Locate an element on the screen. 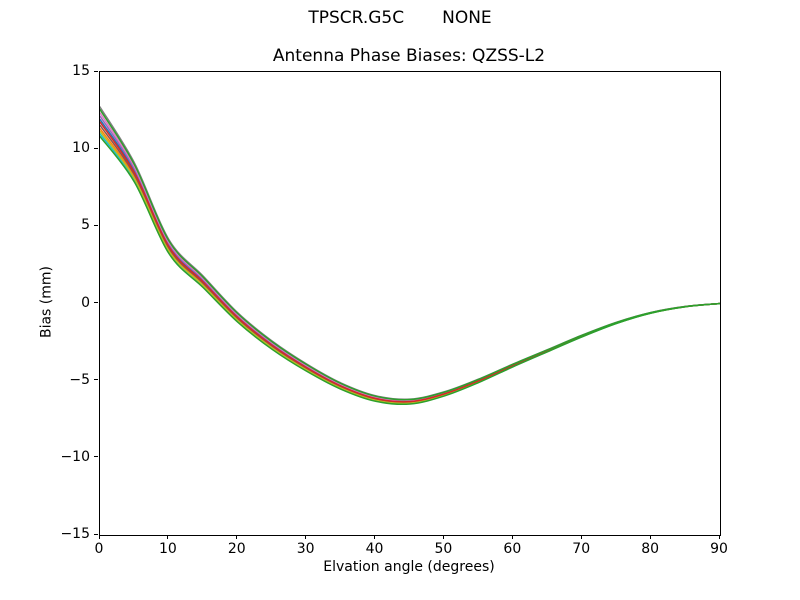 The height and width of the screenshot is (600, 800). y-axis-label: Bias (mm) is located at coordinates (46, 302).